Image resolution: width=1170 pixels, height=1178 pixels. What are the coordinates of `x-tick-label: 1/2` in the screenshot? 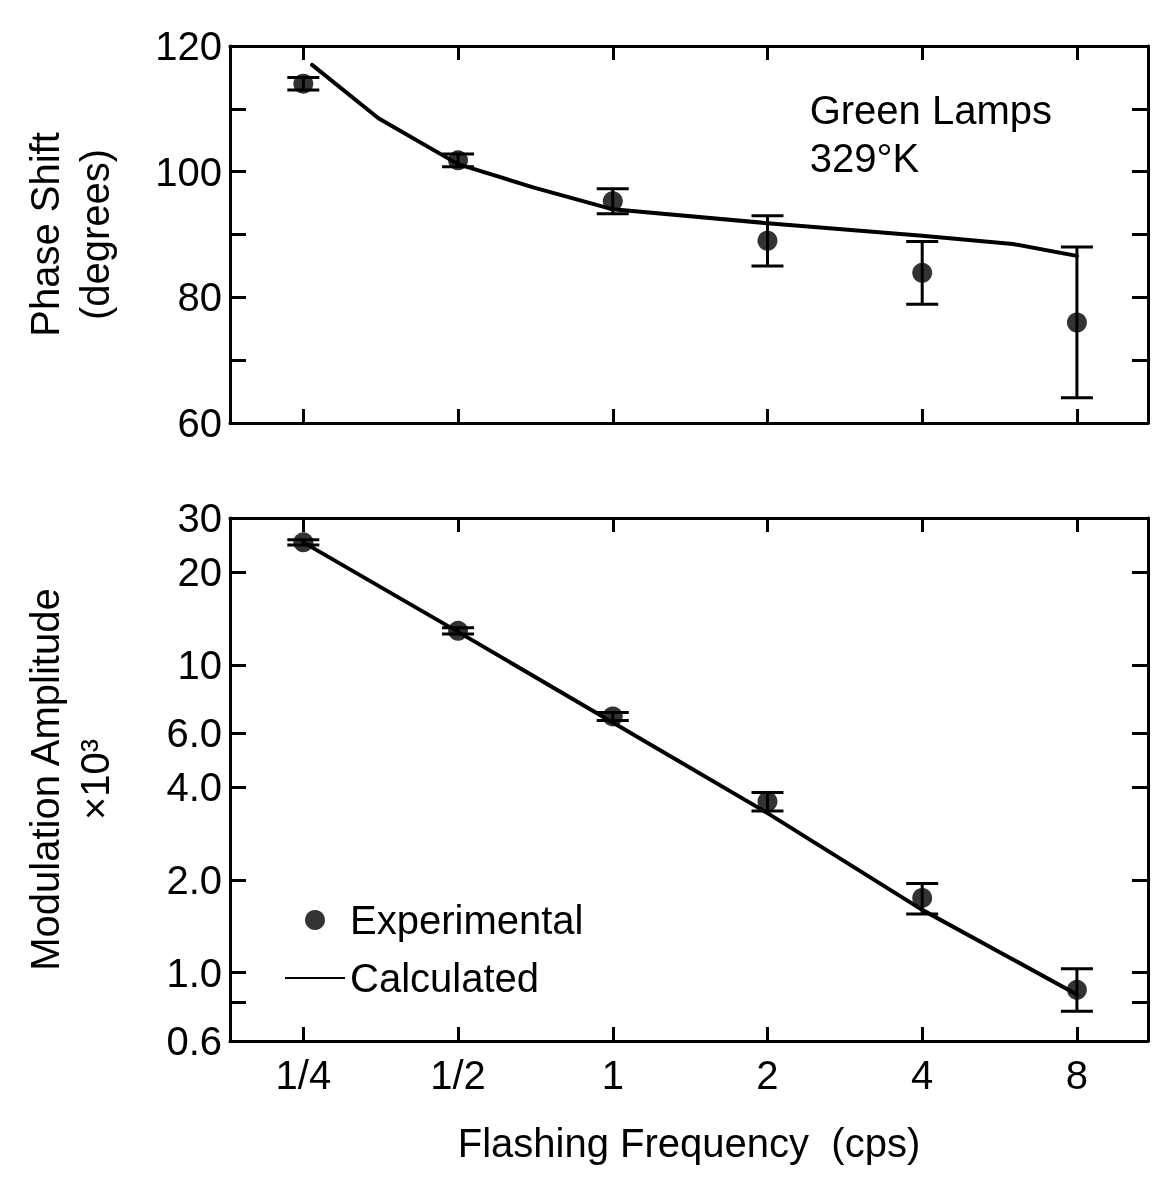 It's located at (458, 1075).